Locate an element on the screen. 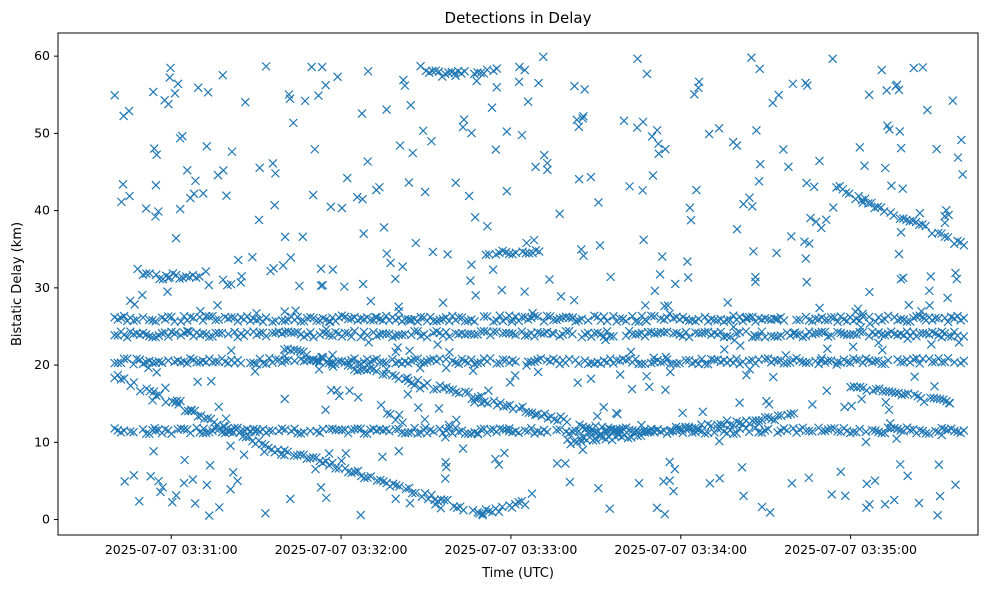 This screenshot has height=590, width=990. y-tick-label: 50 is located at coordinates (42, 132).